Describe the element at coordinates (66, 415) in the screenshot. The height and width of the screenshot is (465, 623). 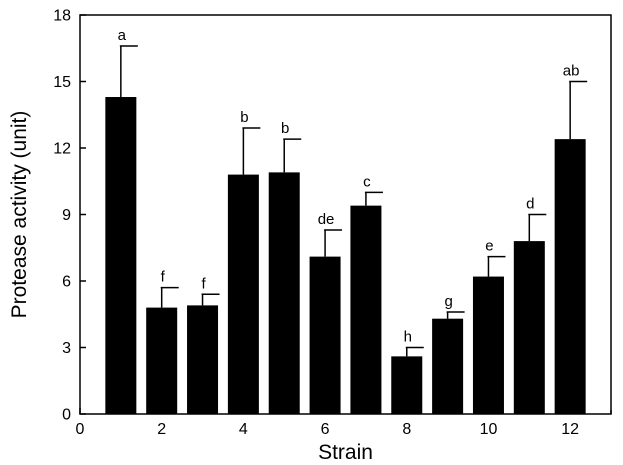
I see `y-tick-label-0: 0` at that location.